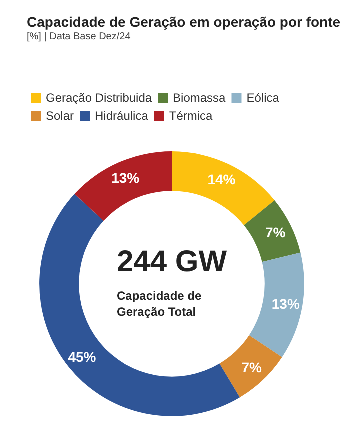 This screenshot has height=439, width=344. I want to click on data-label: 14%, so click(222, 180).